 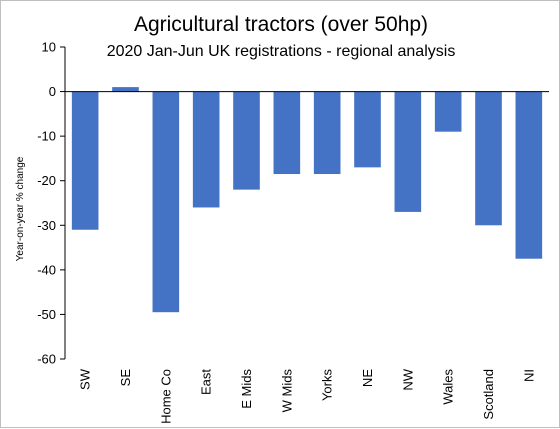 What do you see at coordinates (46, 225) in the screenshot?
I see `y-tick-label: -30` at bounding box center [46, 225].